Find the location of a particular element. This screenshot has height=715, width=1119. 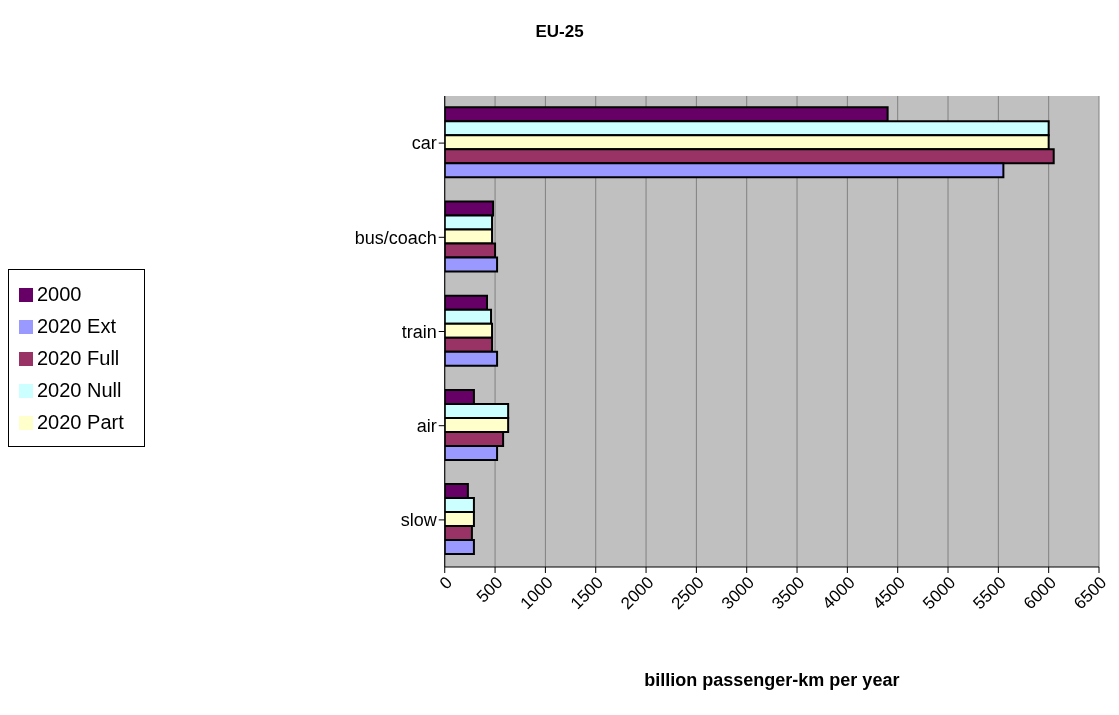

y-tick-label: bus/coach is located at coordinates (395, 237).